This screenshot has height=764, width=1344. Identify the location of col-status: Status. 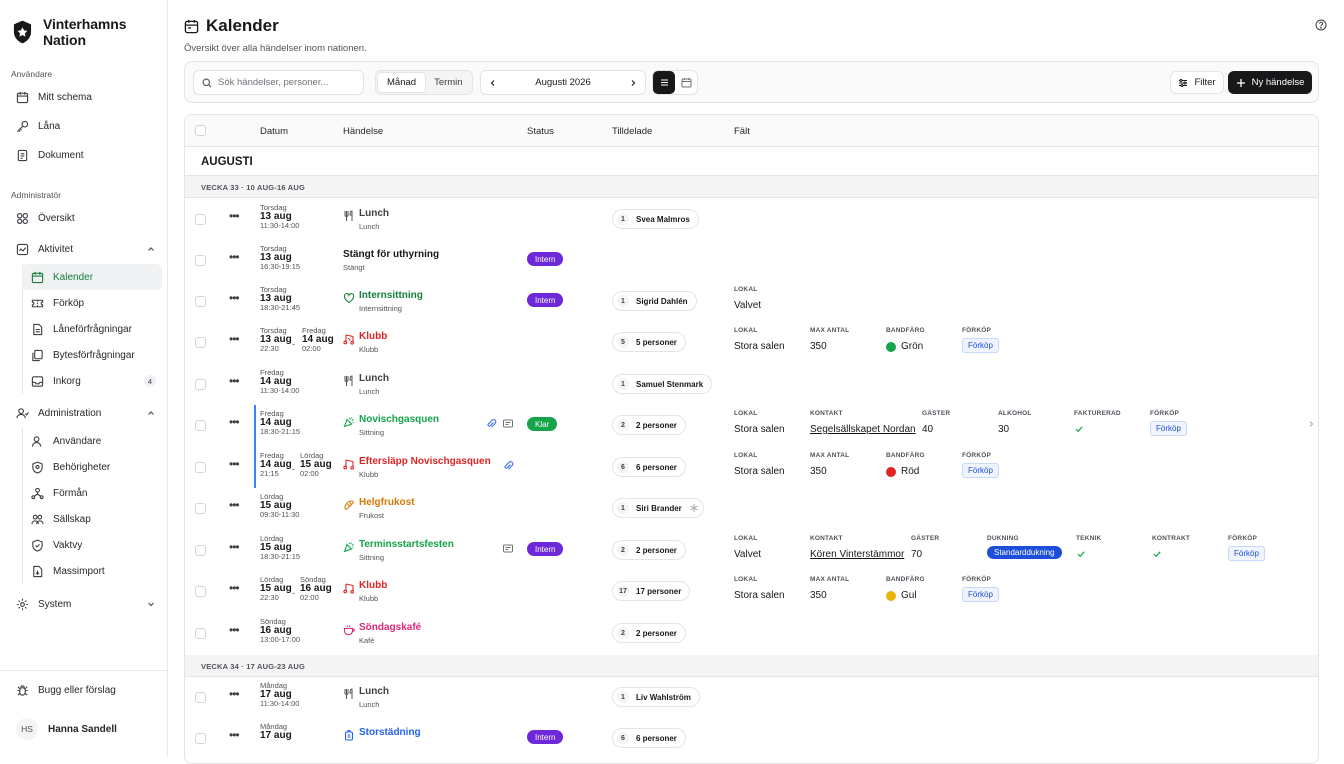
(540, 131).